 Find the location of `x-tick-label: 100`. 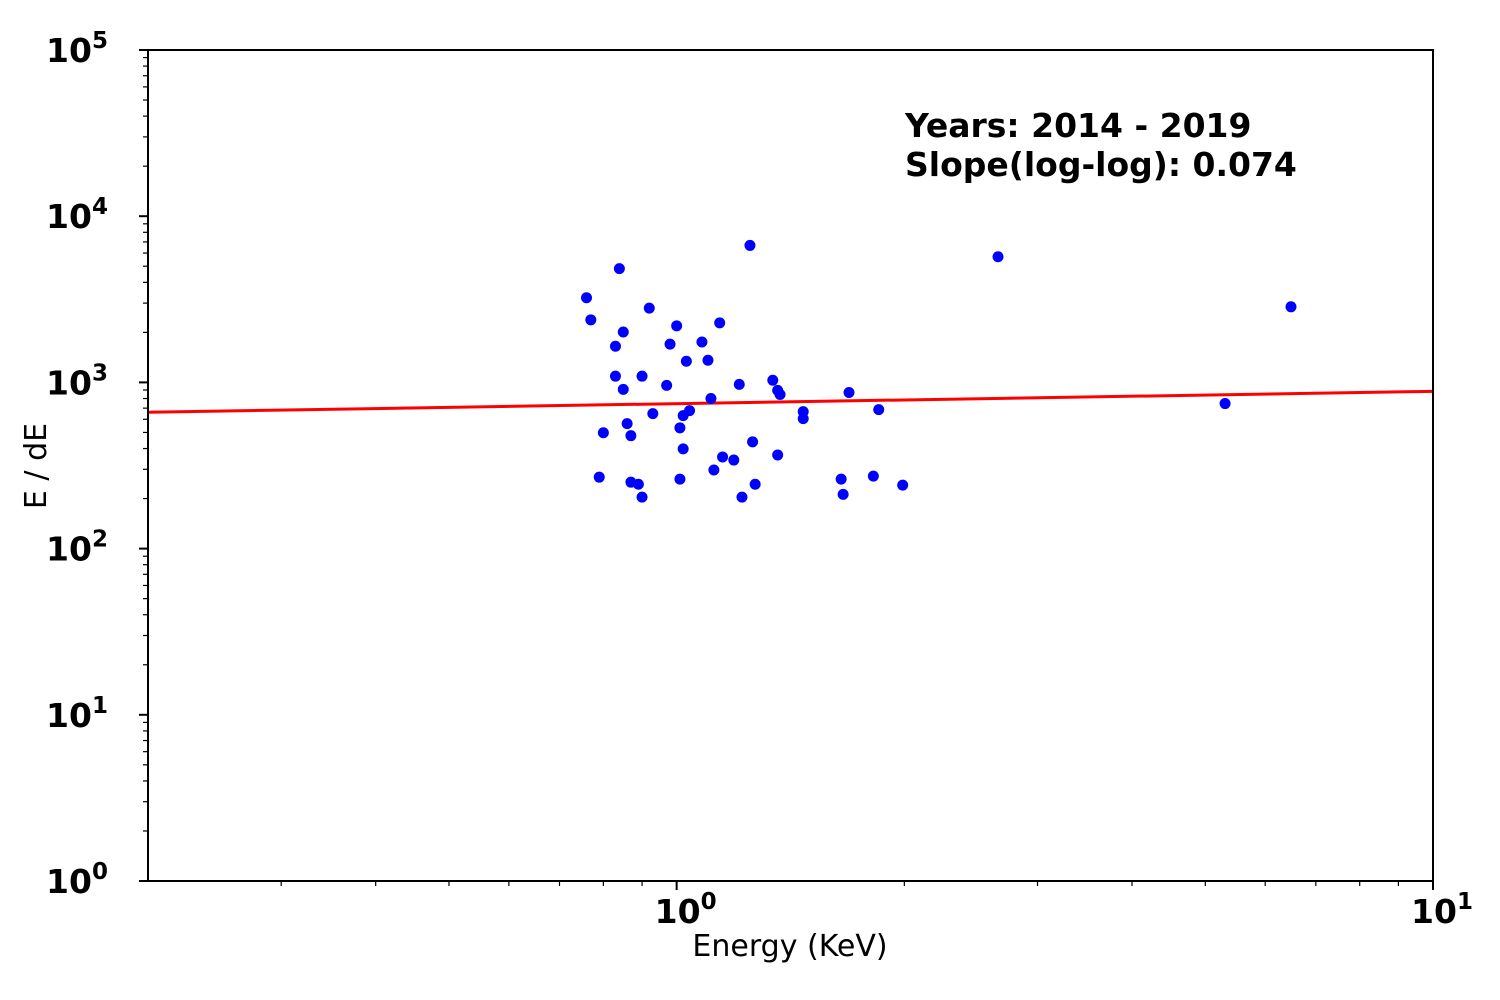

x-tick-label: 100 is located at coordinates (686, 910).